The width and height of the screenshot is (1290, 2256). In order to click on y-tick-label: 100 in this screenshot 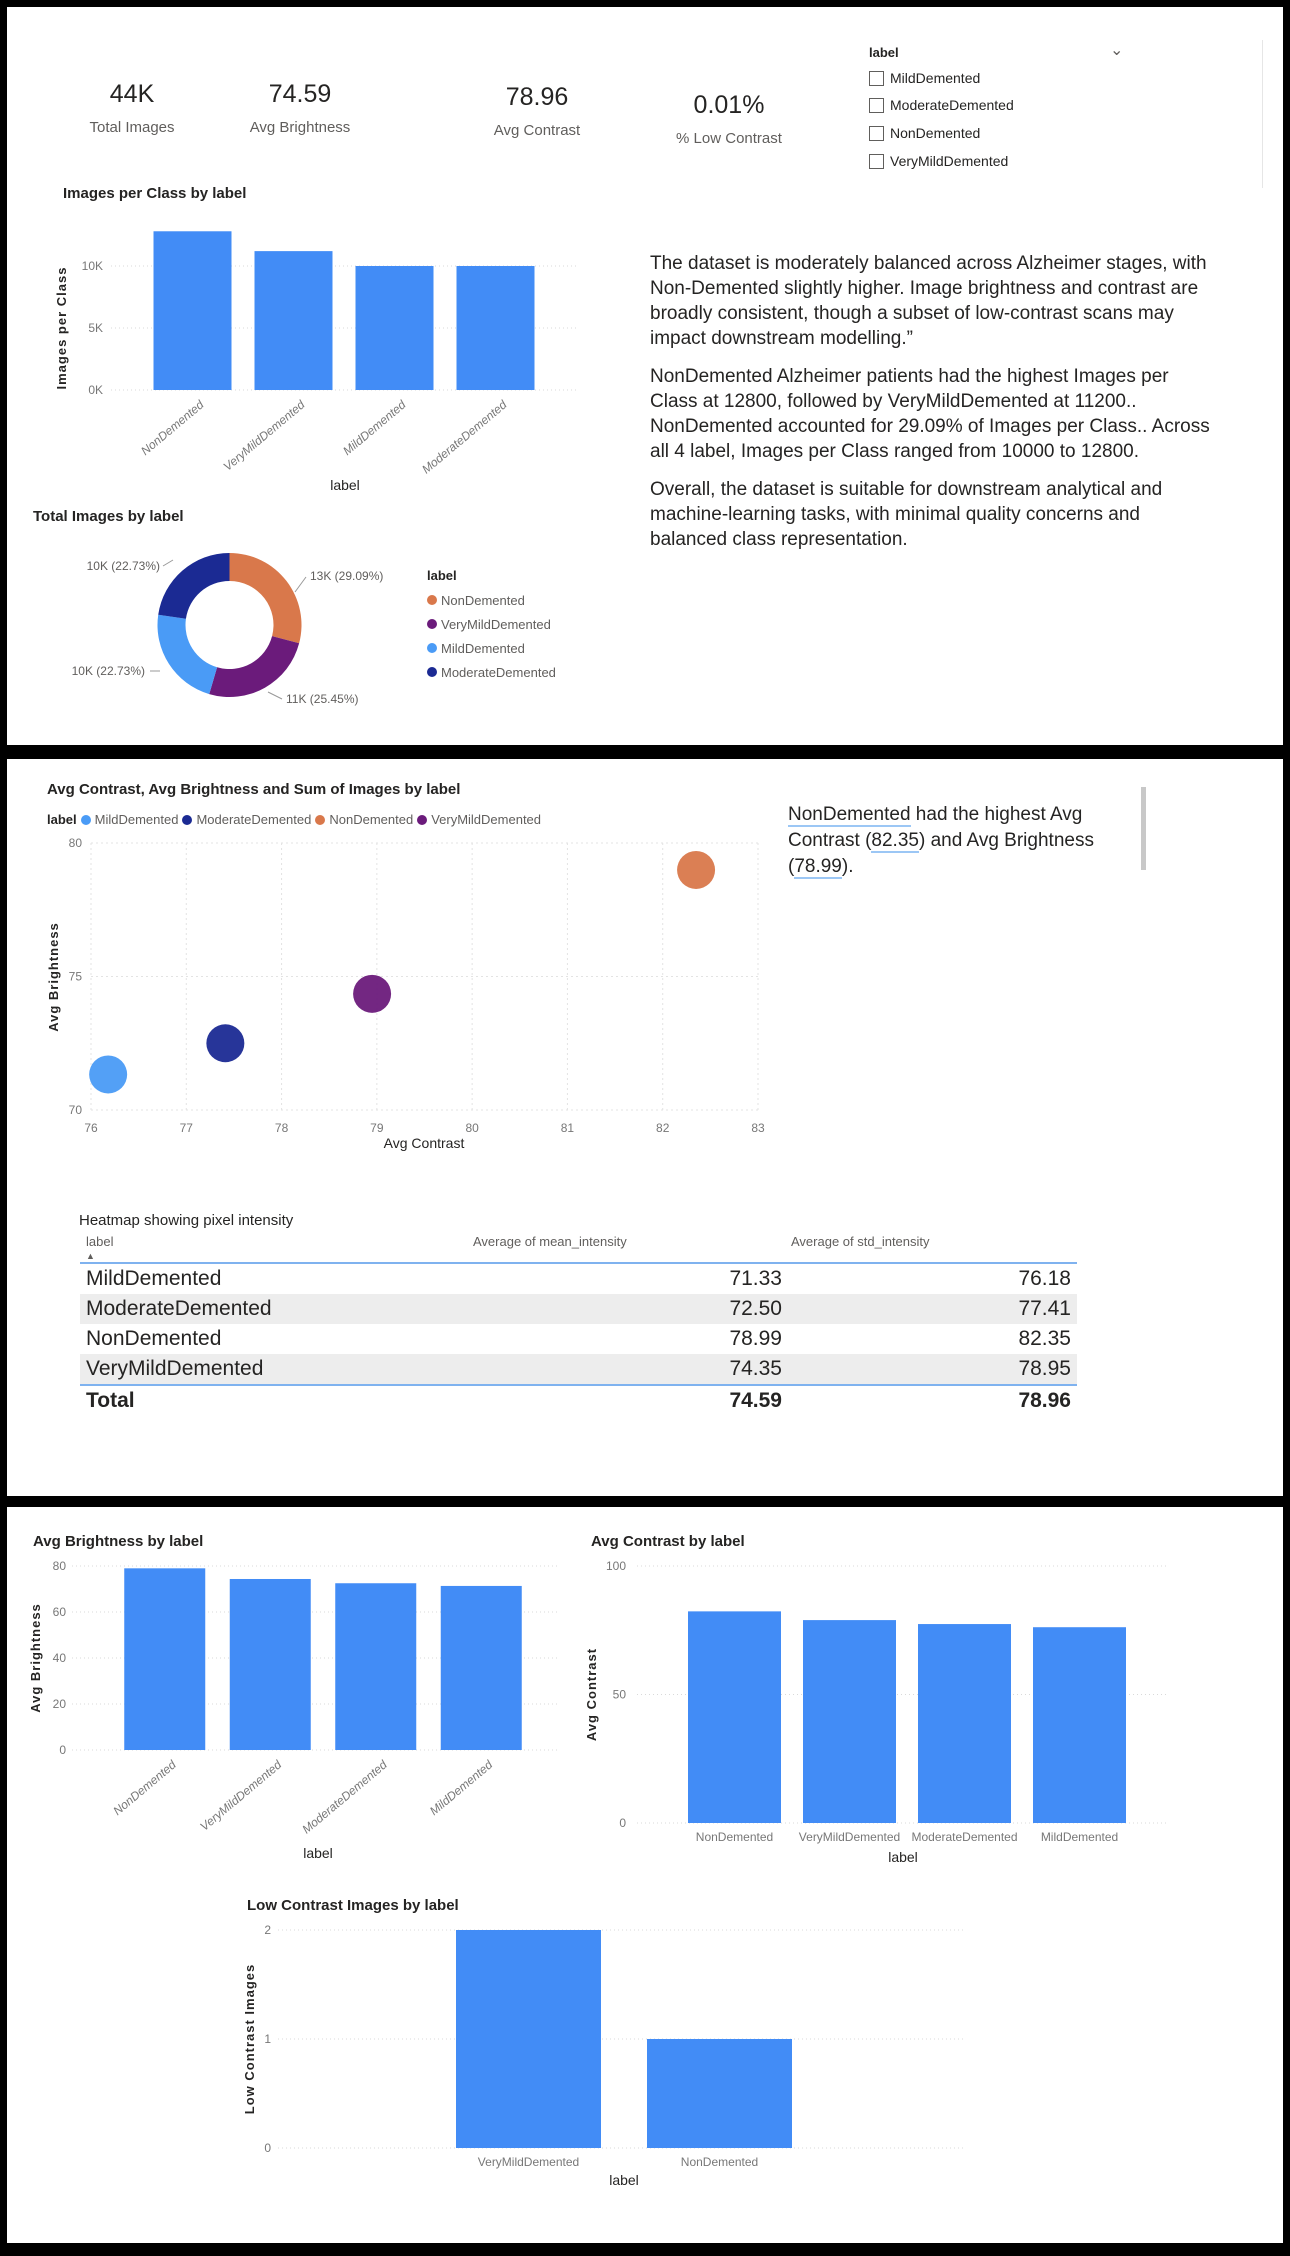, I will do `click(616, 1566)`.